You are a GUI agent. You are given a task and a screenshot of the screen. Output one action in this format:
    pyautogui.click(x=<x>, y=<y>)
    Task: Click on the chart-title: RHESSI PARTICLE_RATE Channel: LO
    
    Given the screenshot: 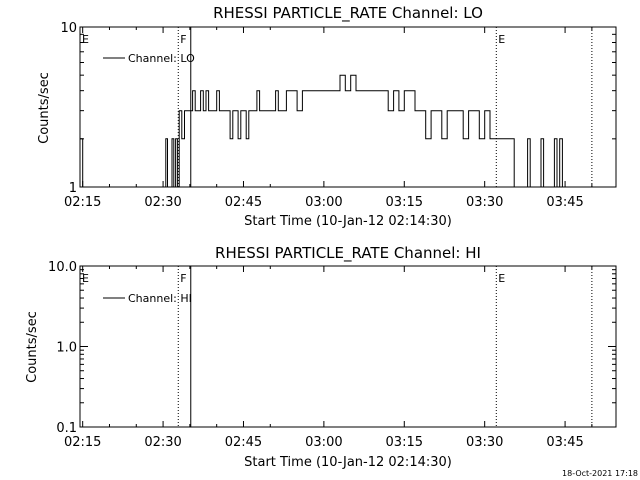 What is the action you would take?
    pyautogui.click(x=348, y=13)
    